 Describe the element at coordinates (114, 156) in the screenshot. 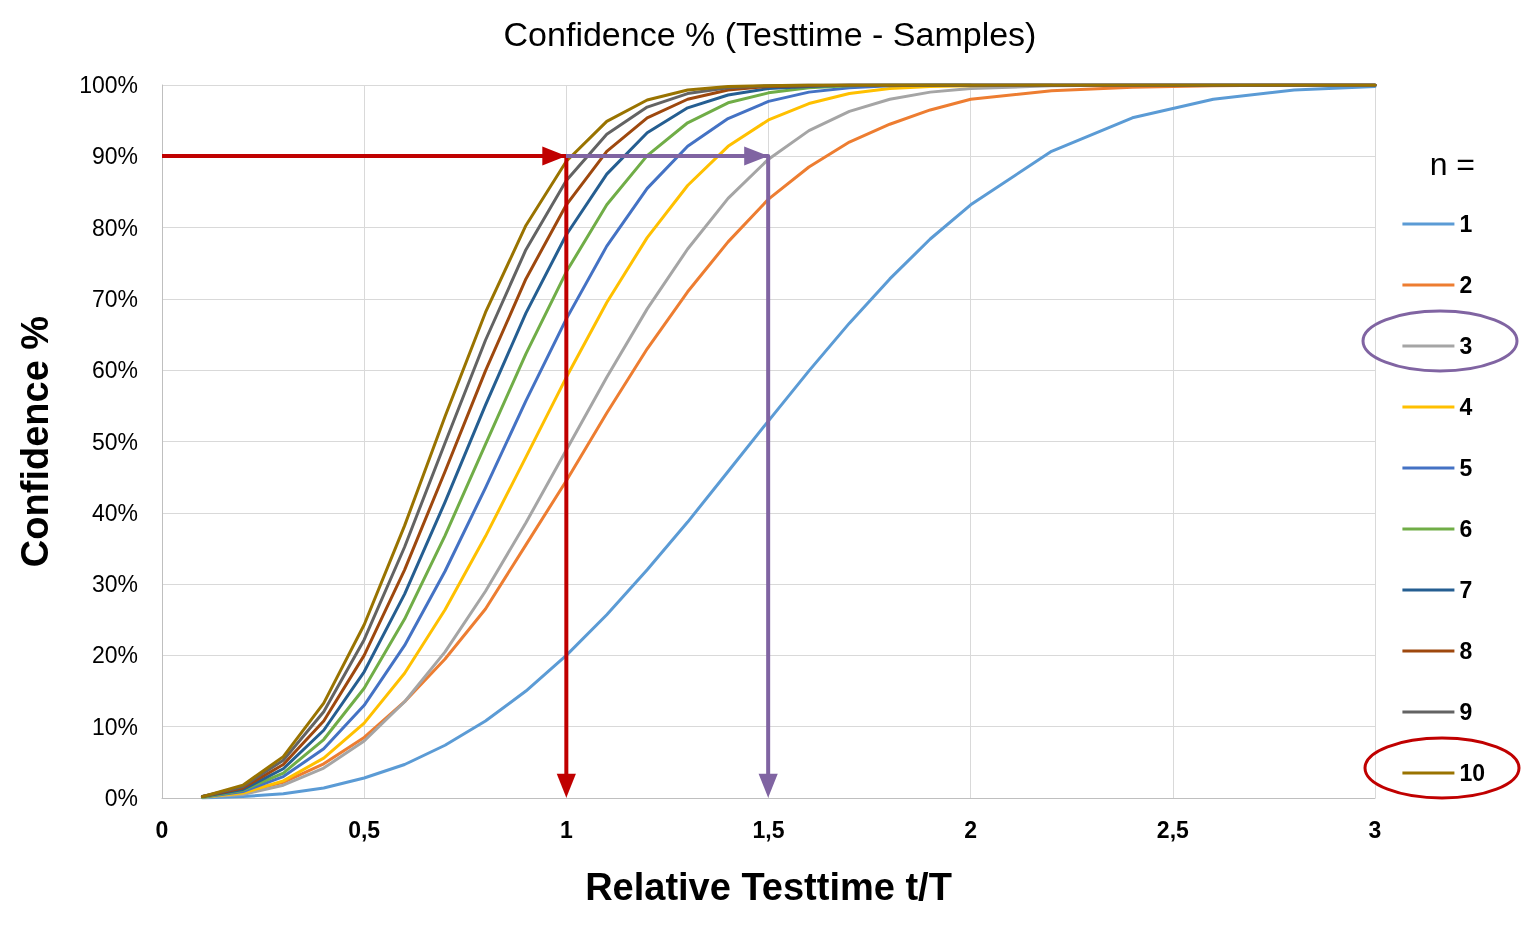

I see `y-tick-label: 90%` at that location.